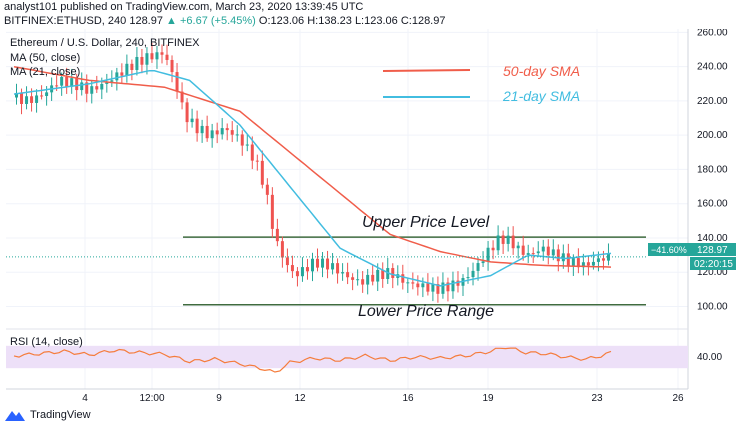 This screenshot has width=740, height=429. I want to click on tradingview-brand: TradingView, so click(47, 415).